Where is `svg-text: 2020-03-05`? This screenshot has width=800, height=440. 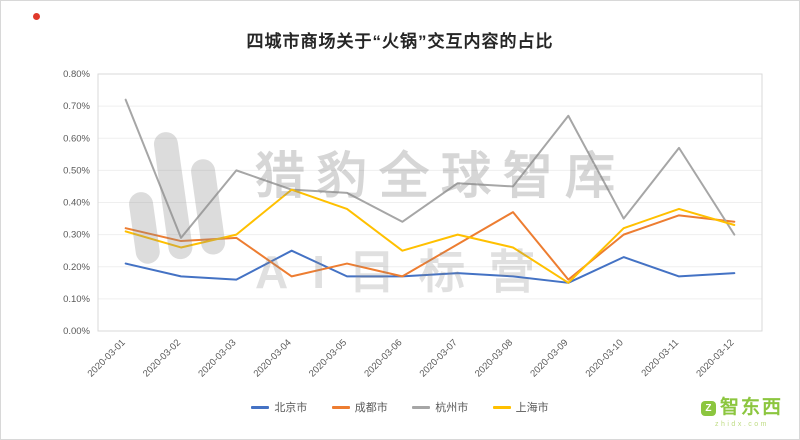
svg-text: 2020-03-05 is located at coordinates (328, 358).